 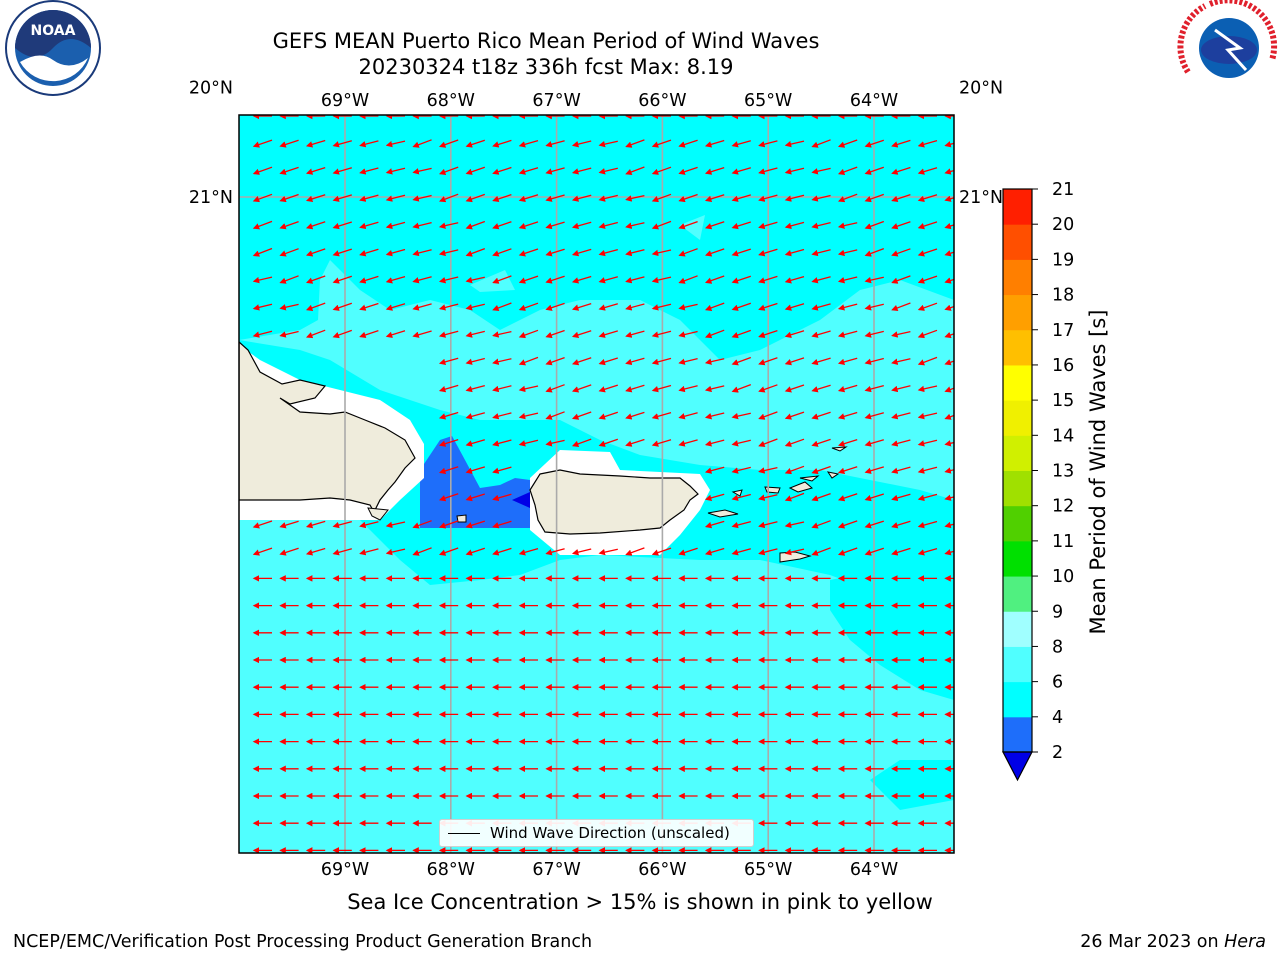 What do you see at coordinates (1057, 612) in the screenshot?
I see `colorbar-tick-label: 9` at bounding box center [1057, 612].